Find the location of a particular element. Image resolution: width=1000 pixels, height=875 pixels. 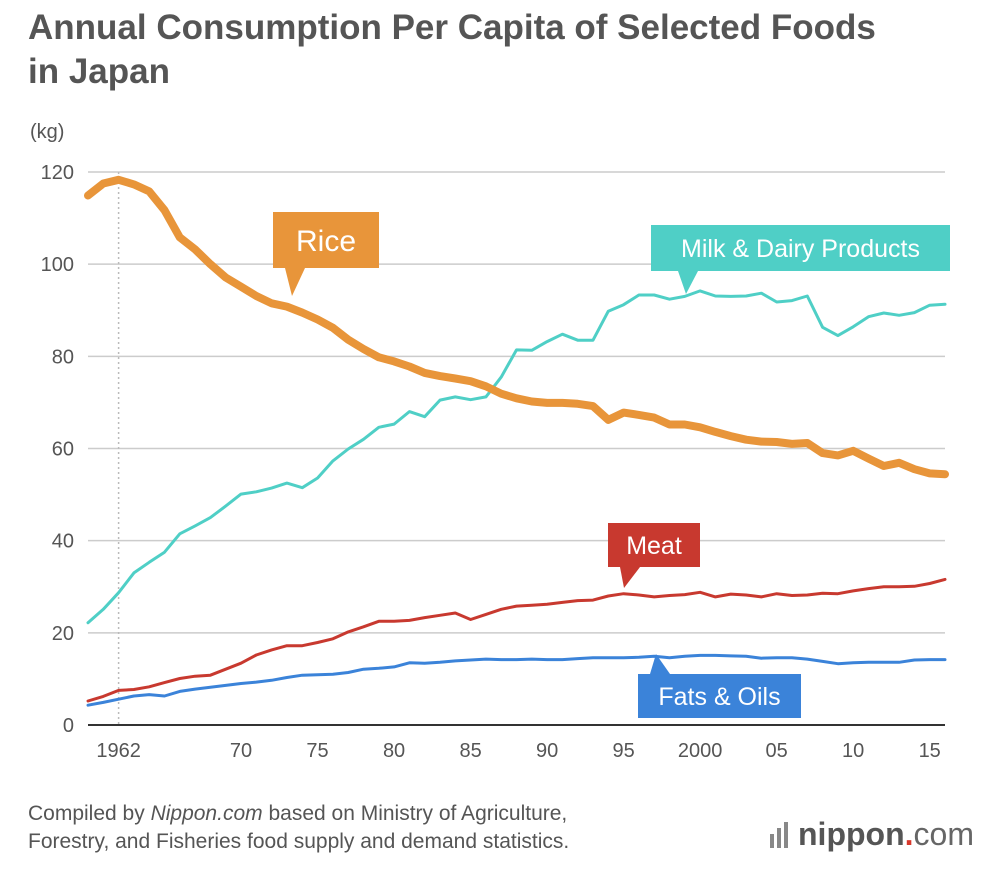

meat-callout: Meat is located at coordinates (654, 555).